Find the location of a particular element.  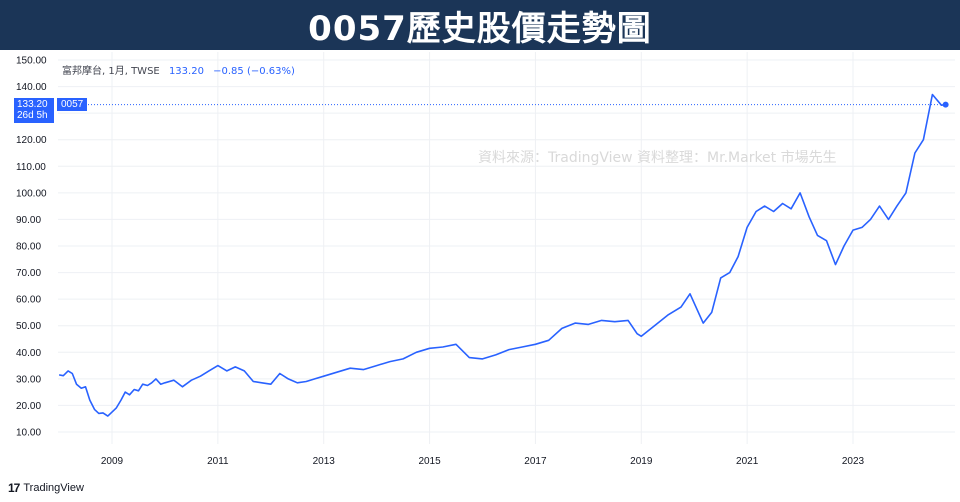

y-tick-label: 10.00 is located at coordinates (28, 433).